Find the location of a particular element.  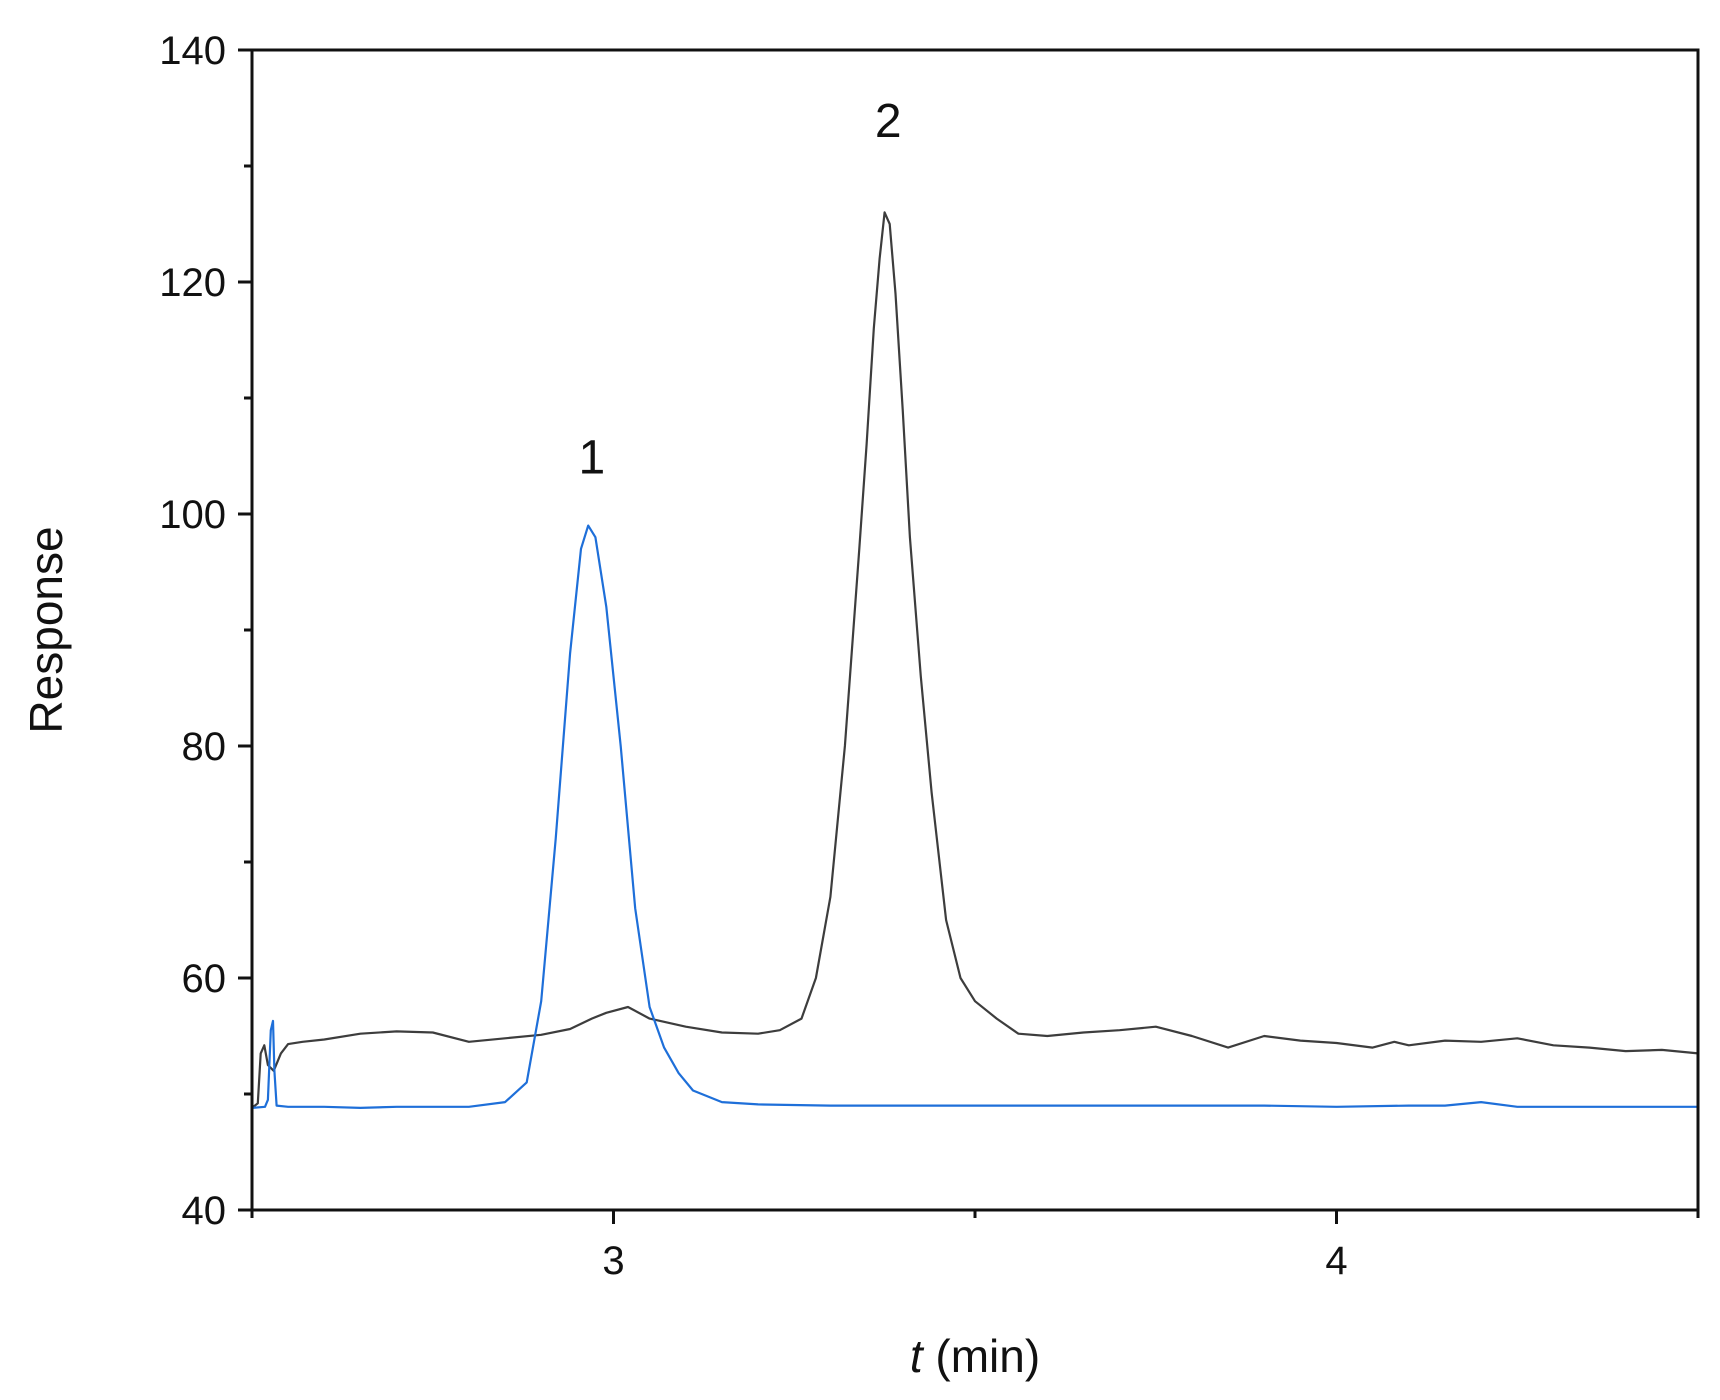

x-axis-title-rest: (min) is located at coordinates (982, 1356).